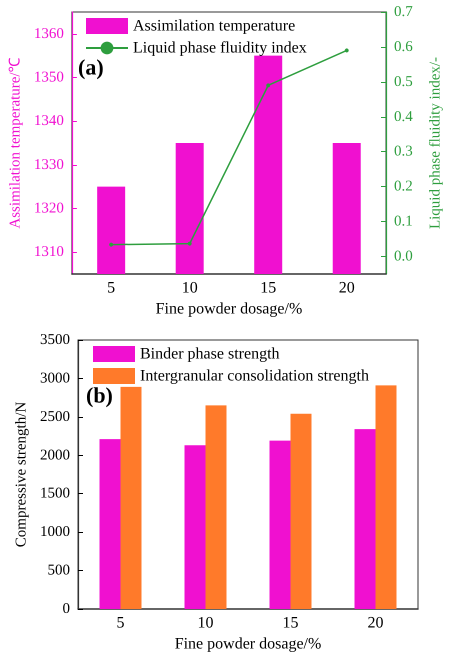  Describe the element at coordinates (99, 395) in the screenshot. I see `annotation: (b)` at that location.